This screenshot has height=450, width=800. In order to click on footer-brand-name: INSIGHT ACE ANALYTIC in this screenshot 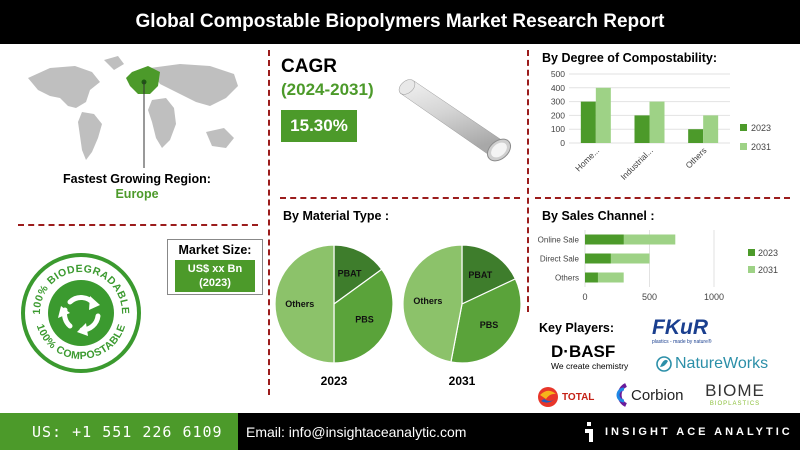, I will do `click(699, 431)`.